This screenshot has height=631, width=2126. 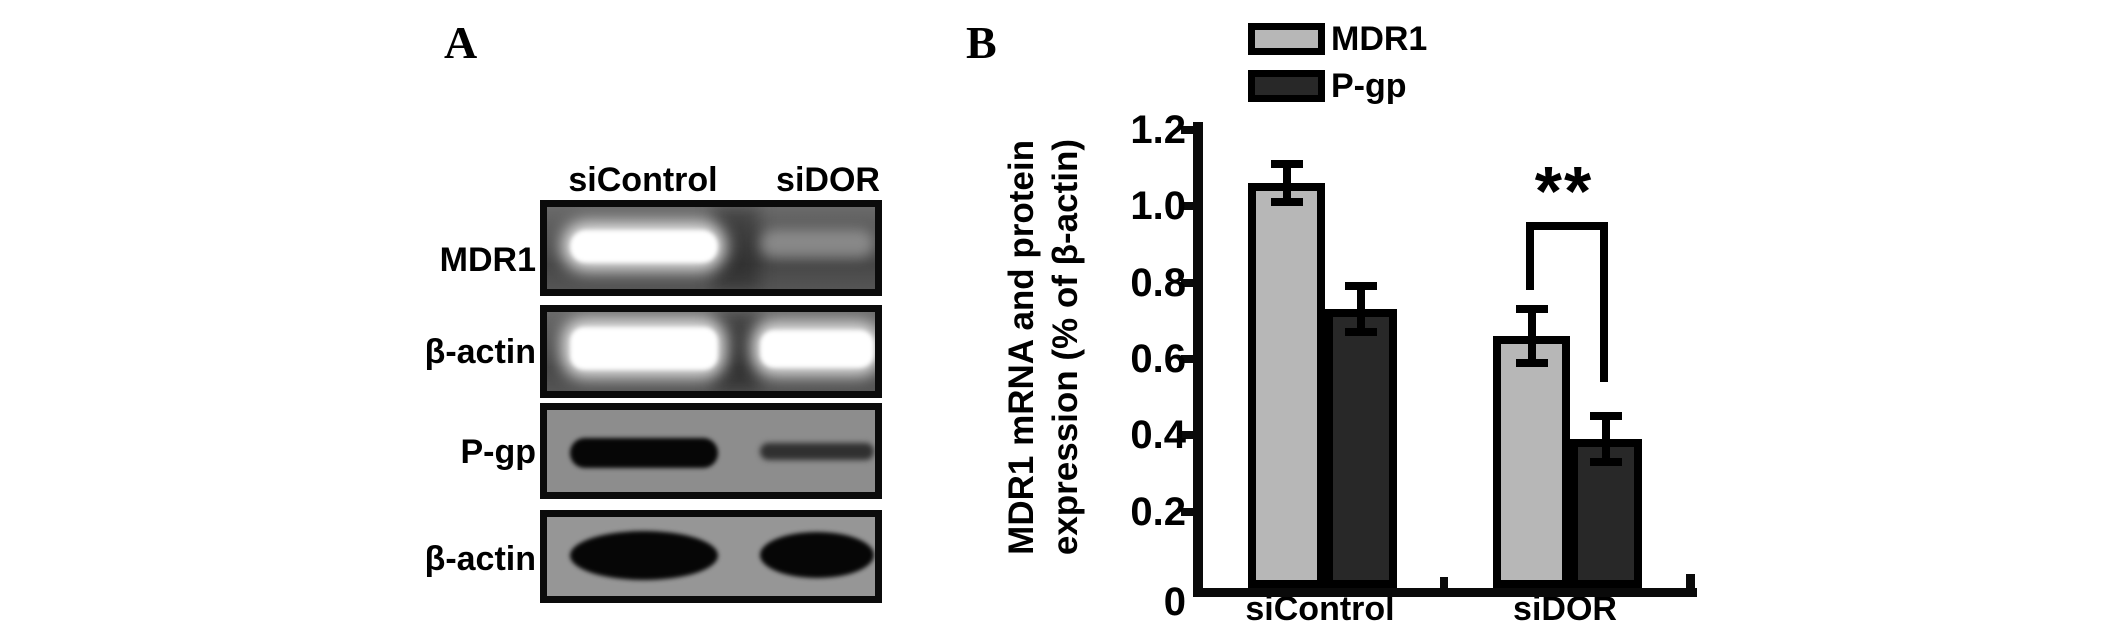 I want to click on legend-swatch-pgp, so click(x=1286, y=86).